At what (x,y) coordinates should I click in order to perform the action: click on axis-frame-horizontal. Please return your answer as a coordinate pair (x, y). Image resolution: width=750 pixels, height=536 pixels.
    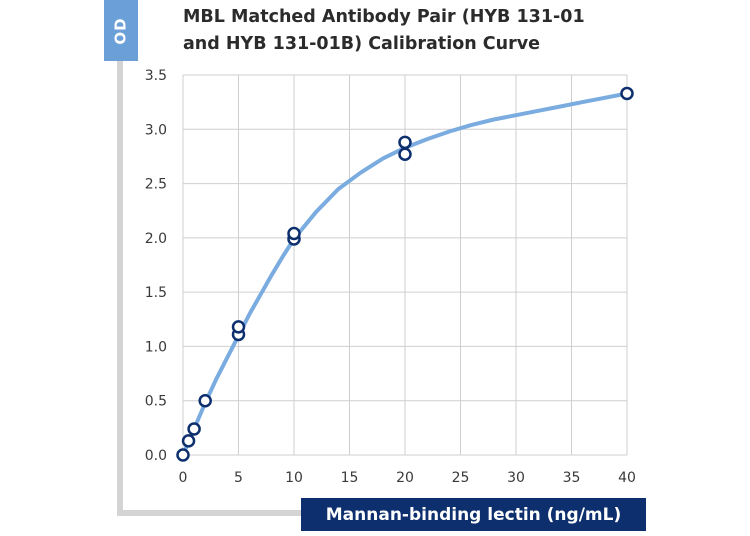
    Looking at the image, I should click on (212, 513).